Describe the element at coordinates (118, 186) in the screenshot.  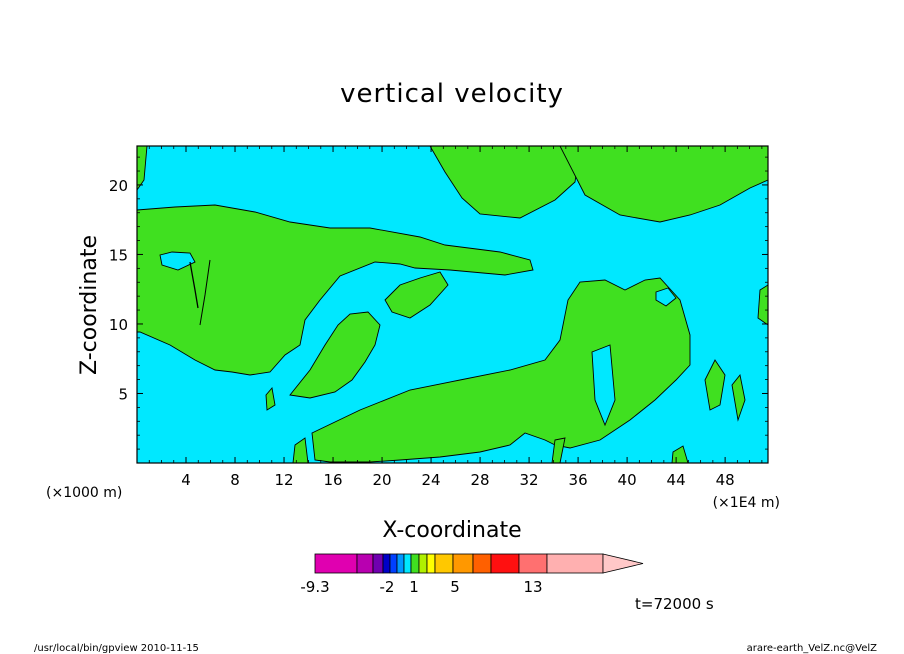
I see `y-tick-label: 20` at that location.